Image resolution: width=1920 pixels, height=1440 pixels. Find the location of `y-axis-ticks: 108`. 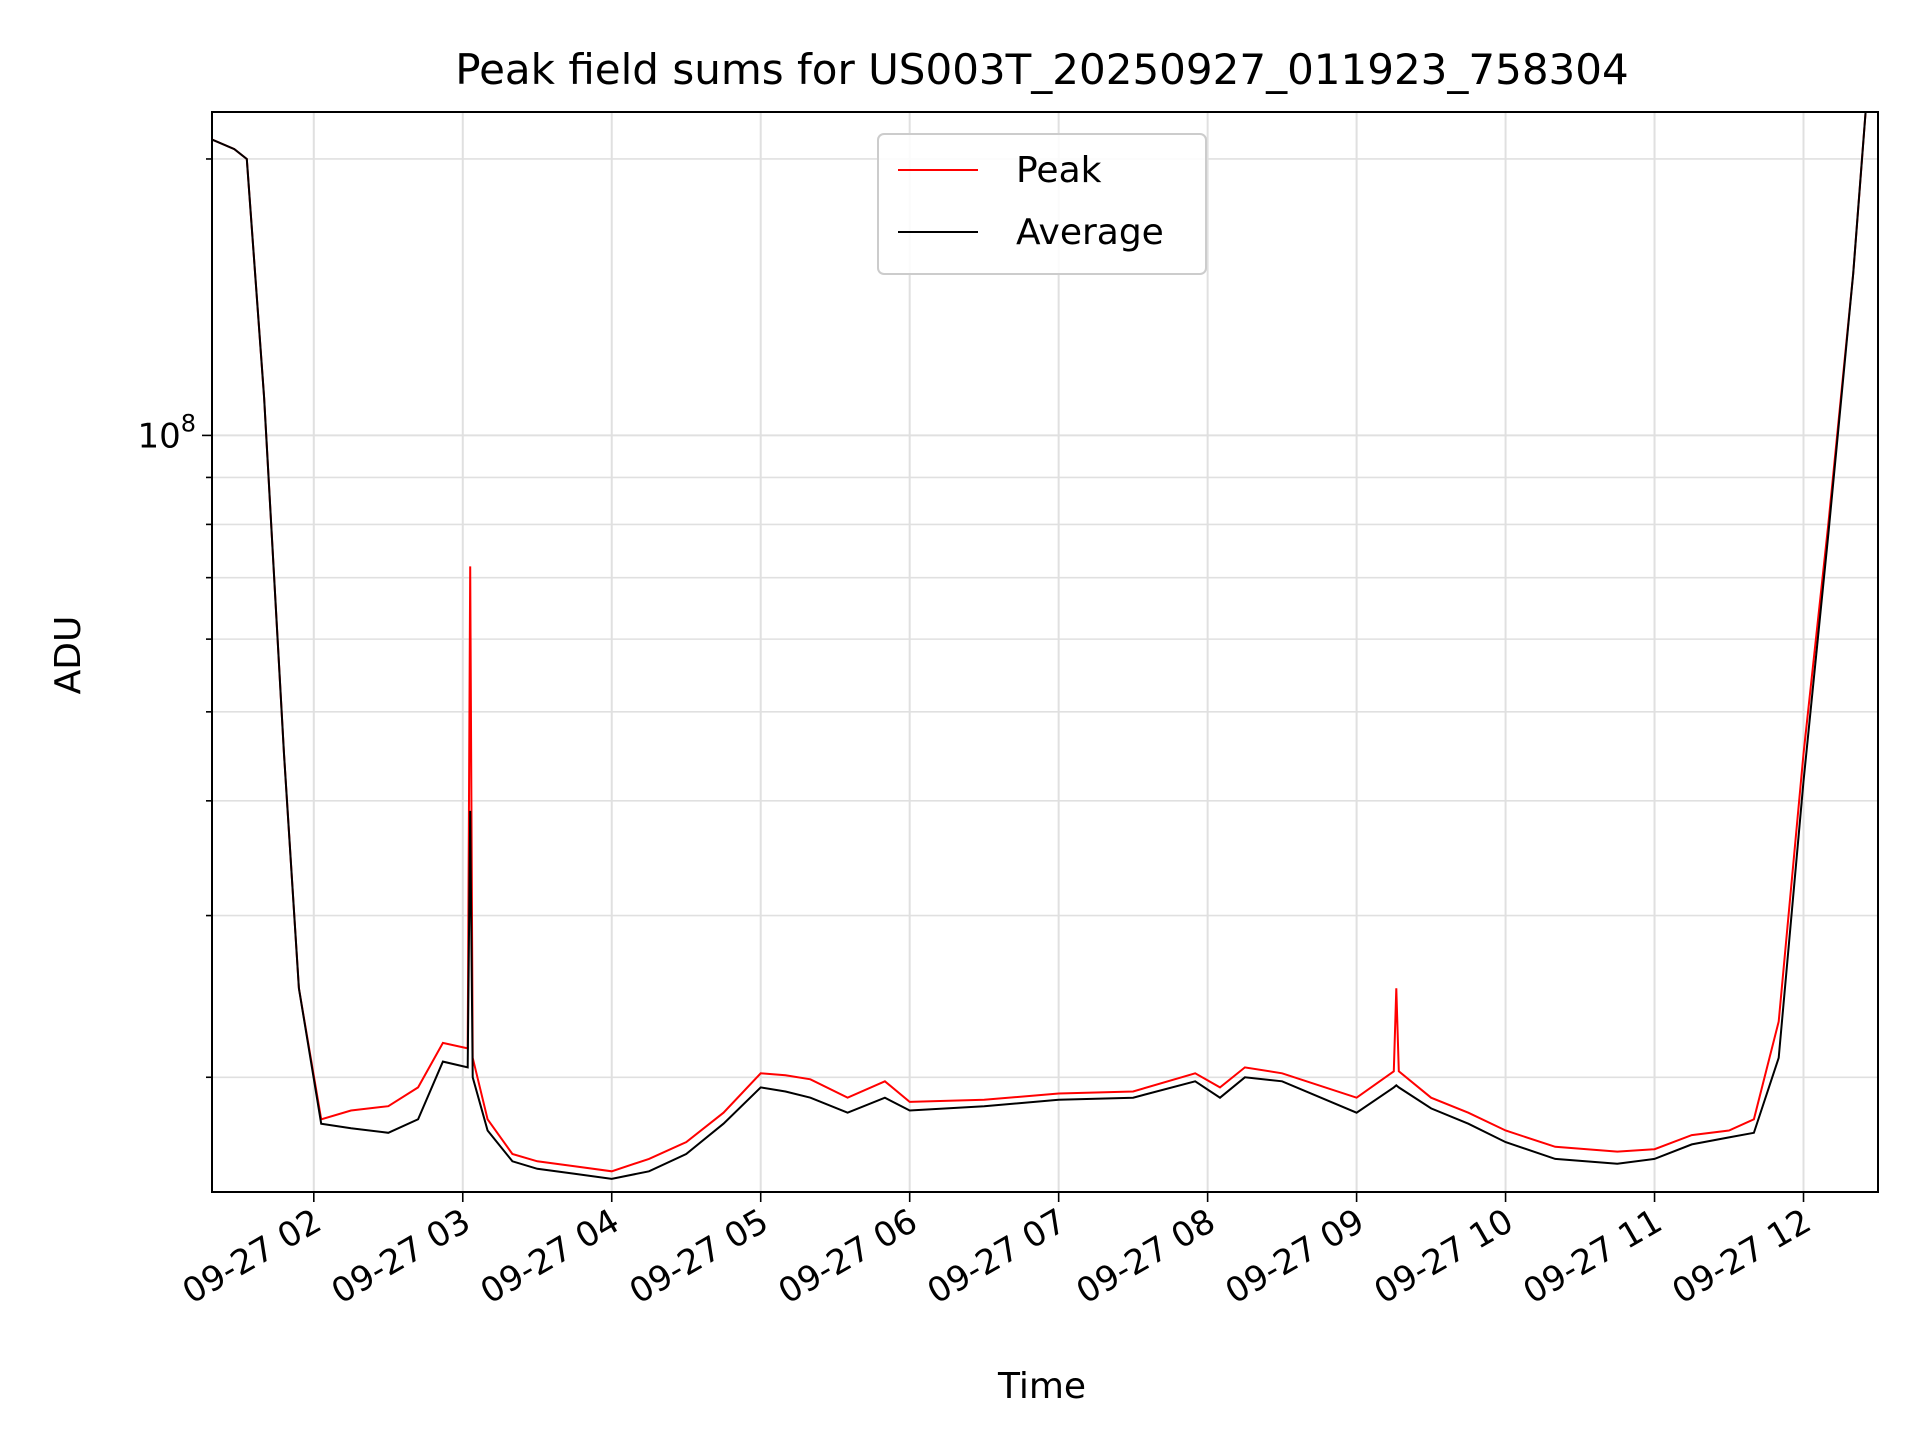

y-axis-ticks: 108 is located at coordinates (174, 618).